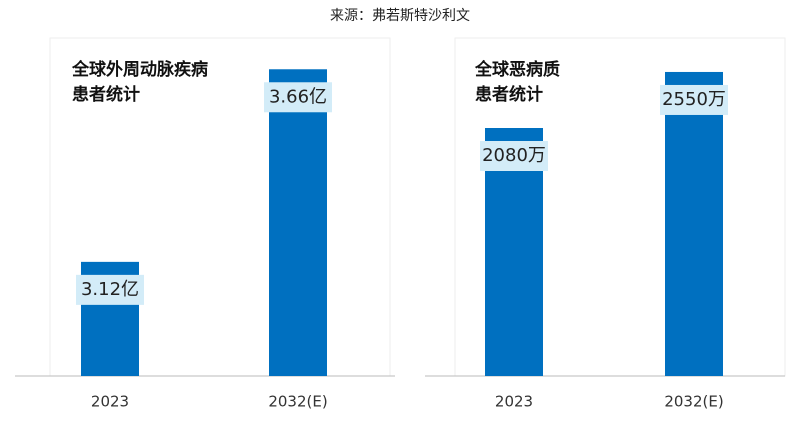 The width and height of the screenshot is (800, 421). I want to click on value-label: 2550万, so click(694, 99).